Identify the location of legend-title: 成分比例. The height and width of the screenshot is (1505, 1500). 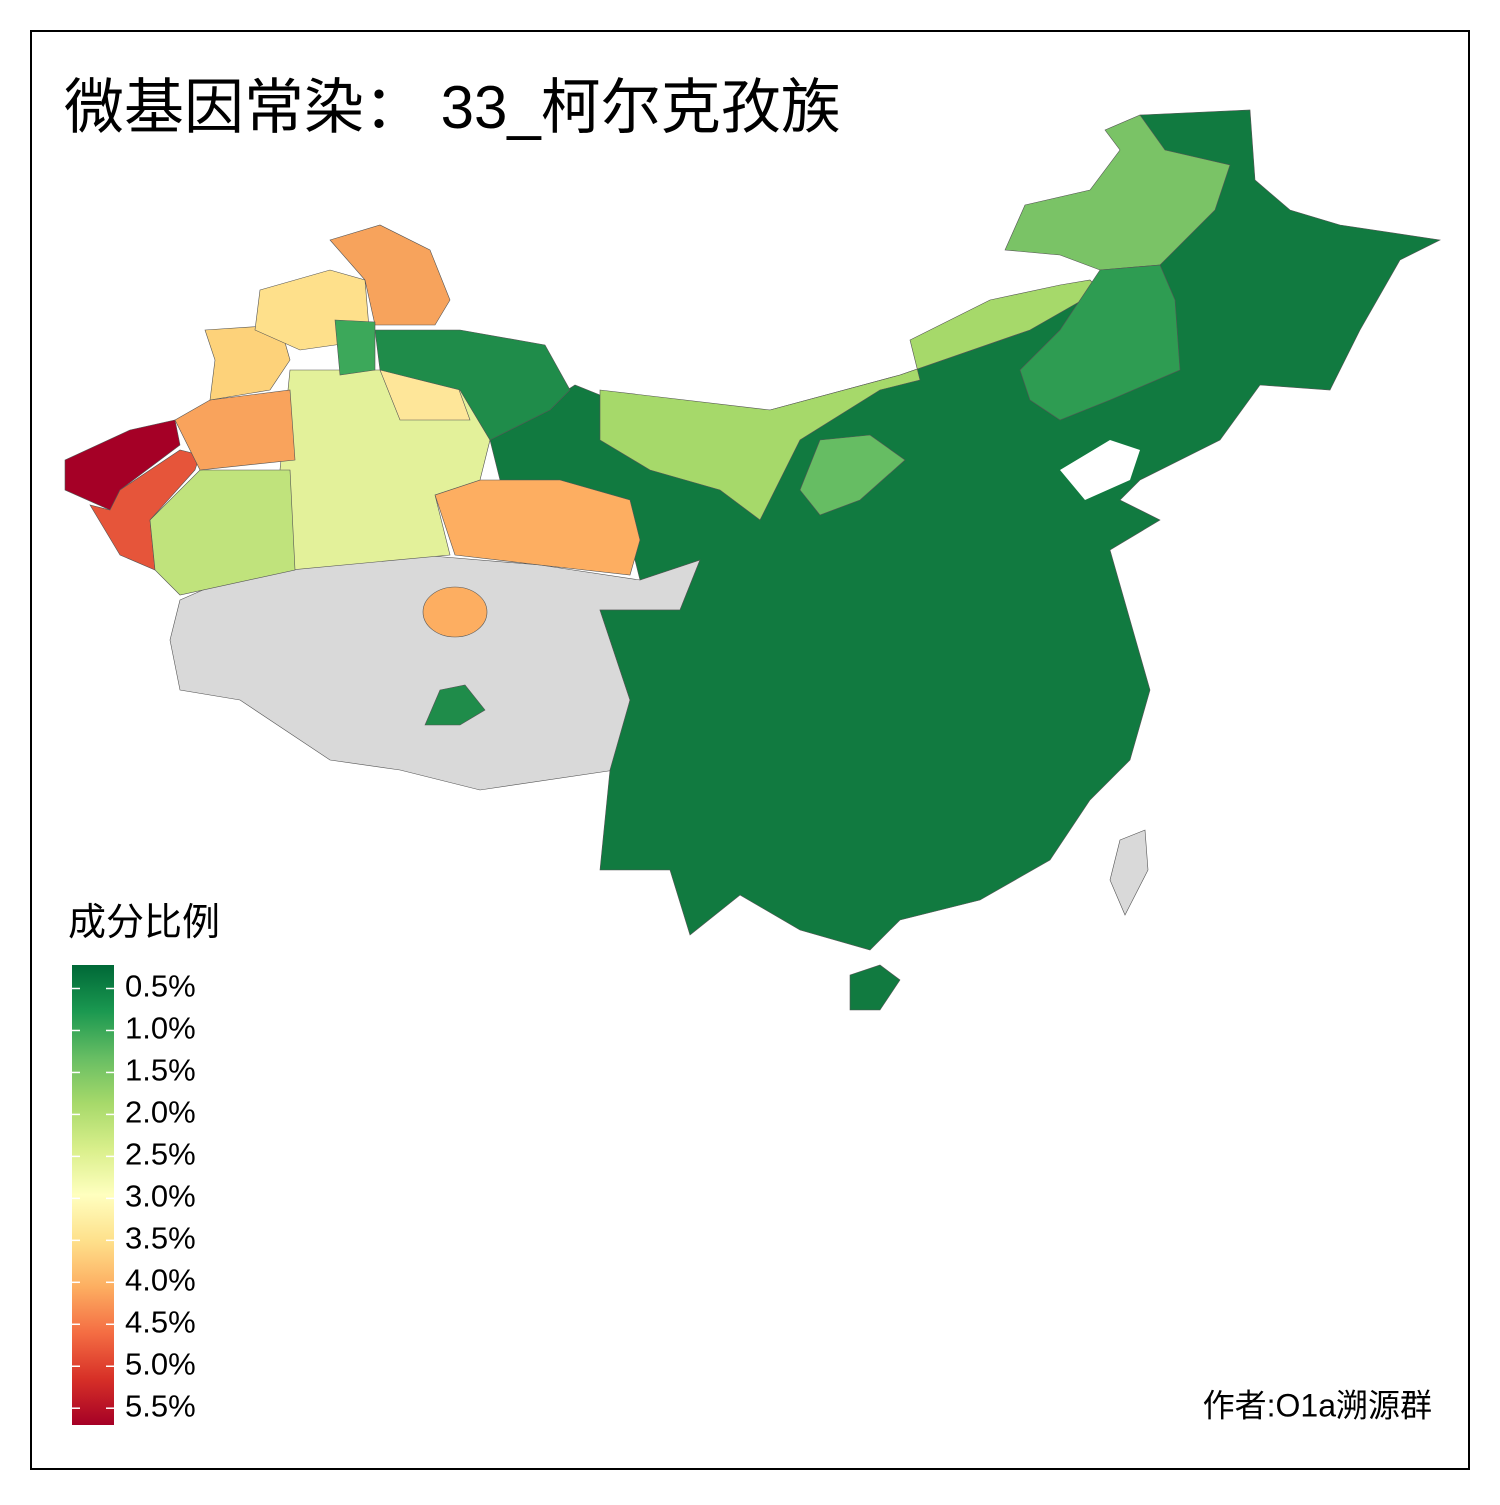
(144, 923).